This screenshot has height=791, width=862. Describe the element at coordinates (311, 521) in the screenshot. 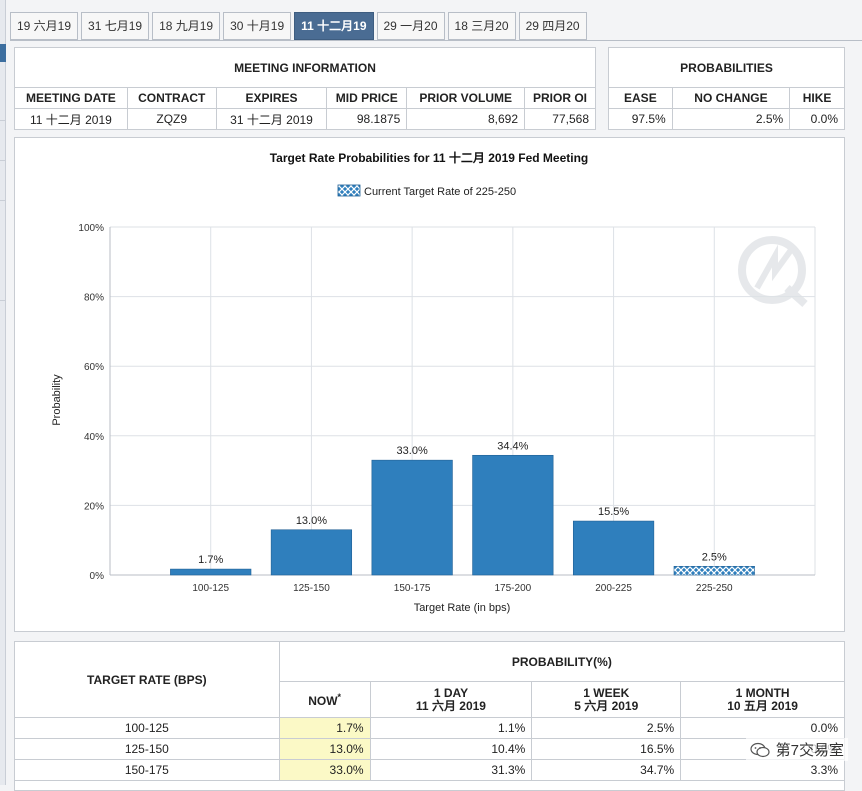

I see `data-label: 13.0%` at that location.